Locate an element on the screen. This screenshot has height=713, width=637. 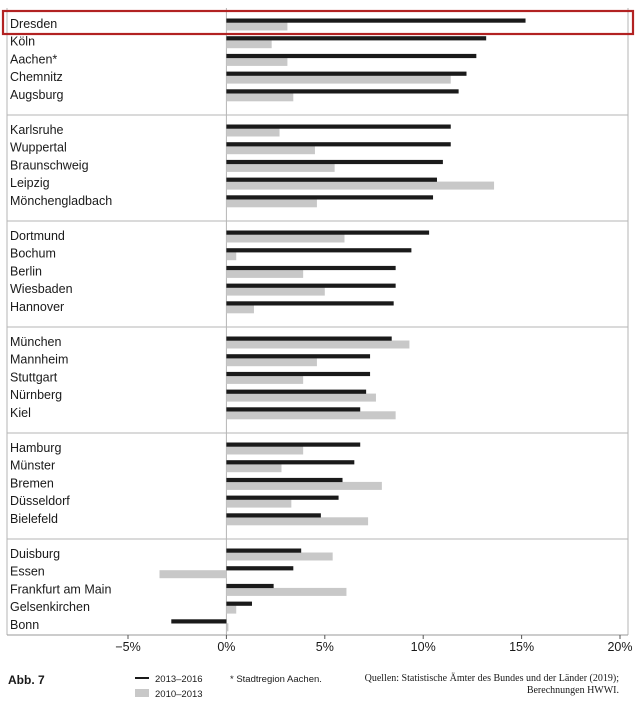
x-tick-label: 20% is located at coordinates (619, 647).